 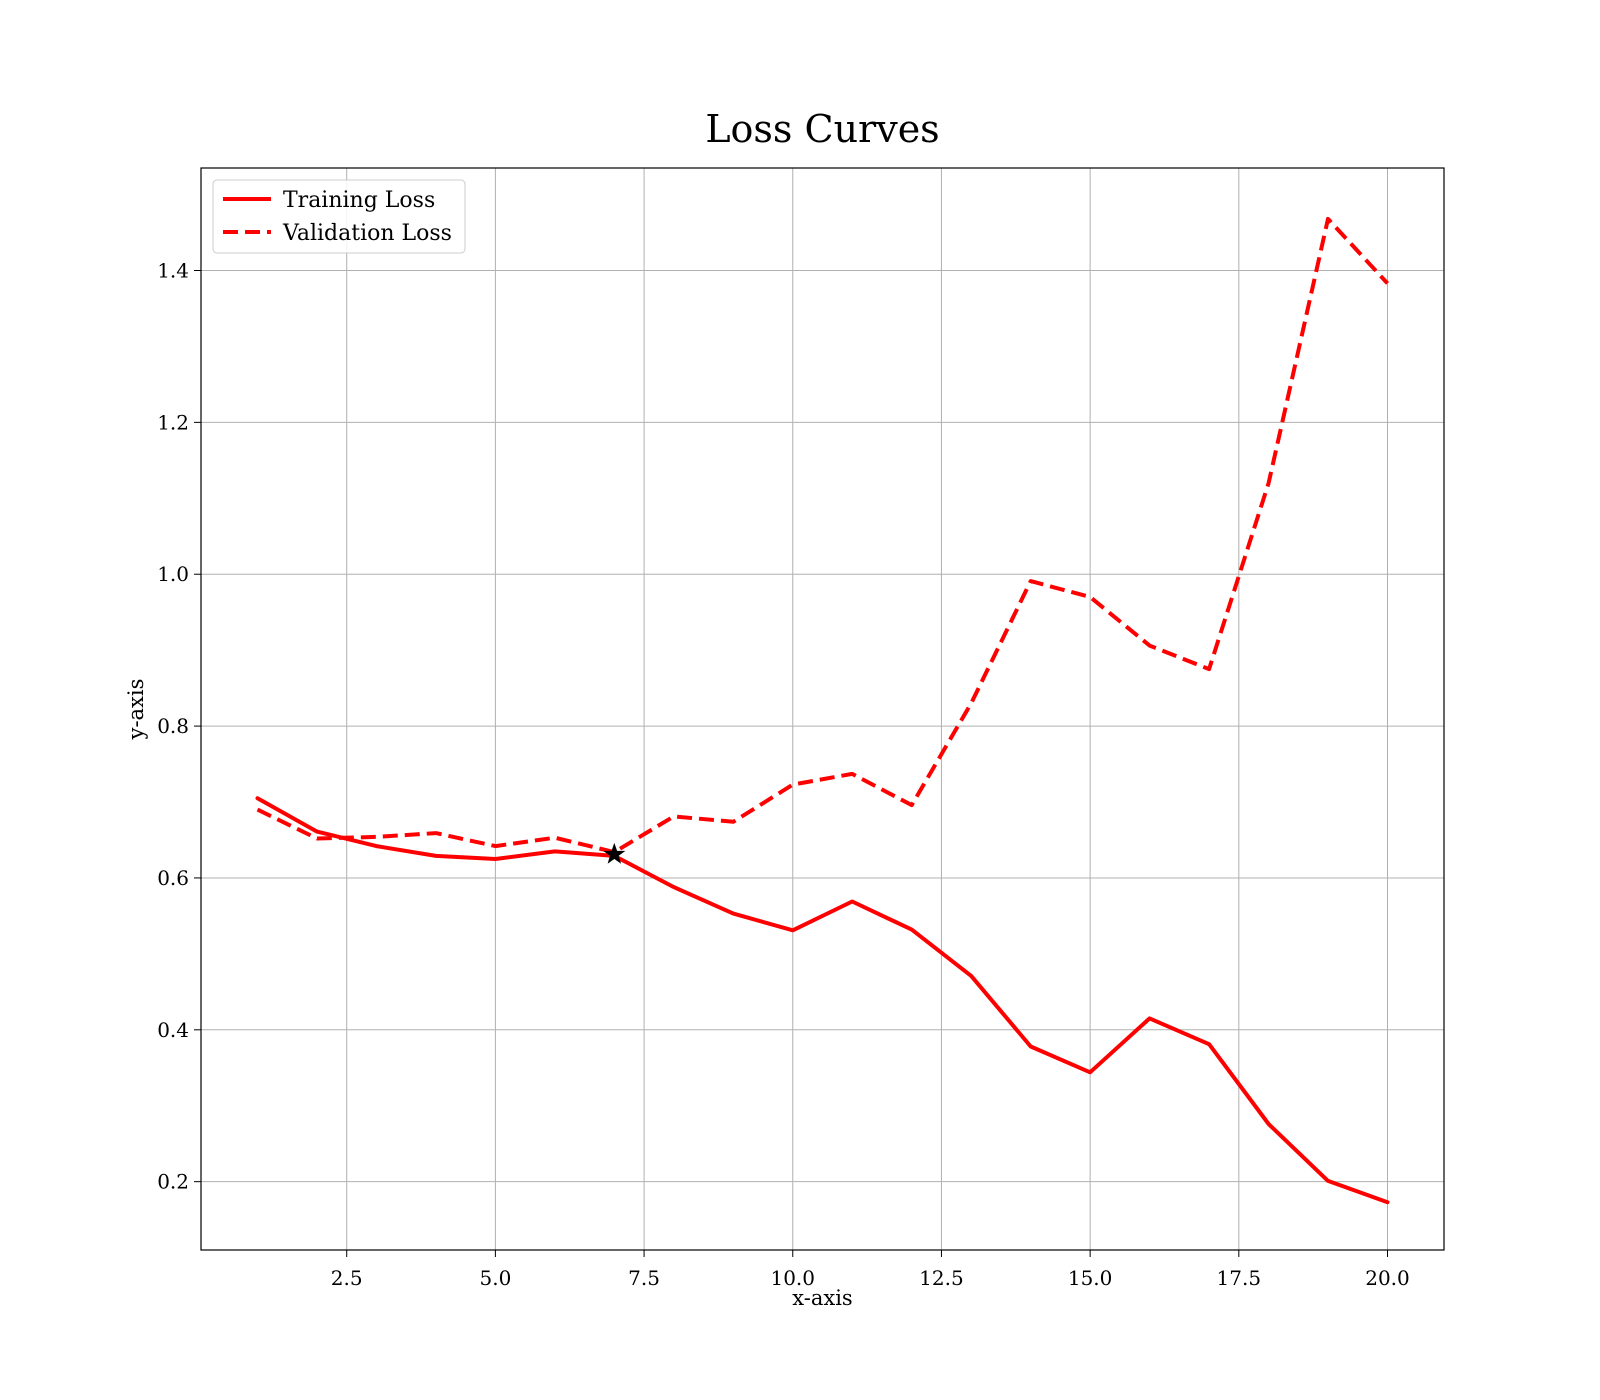 What do you see at coordinates (173, 878) in the screenshot?
I see `y-tick-label: 0.6` at bounding box center [173, 878].